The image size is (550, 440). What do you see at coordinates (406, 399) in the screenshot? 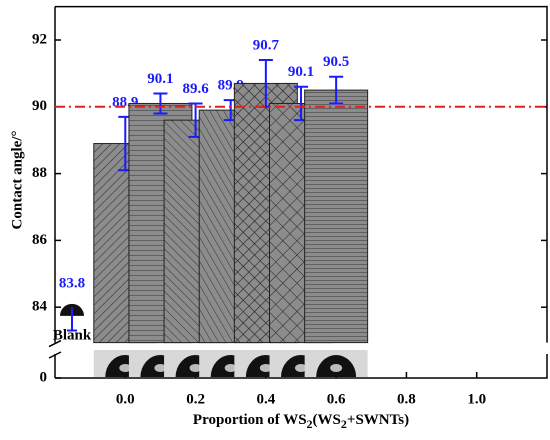
I see `x-tick-label: 0.8` at bounding box center [406, 399].